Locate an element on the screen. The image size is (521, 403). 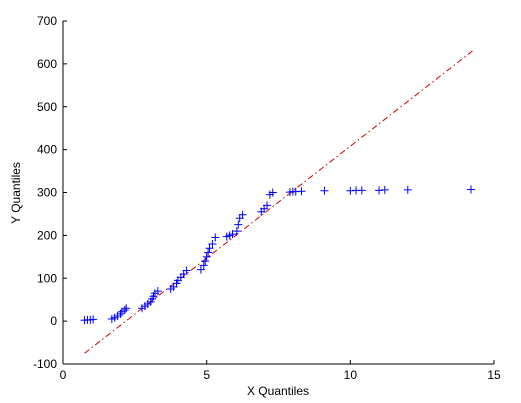
y-tick-label: 200 is located at coordinates (47, 235).